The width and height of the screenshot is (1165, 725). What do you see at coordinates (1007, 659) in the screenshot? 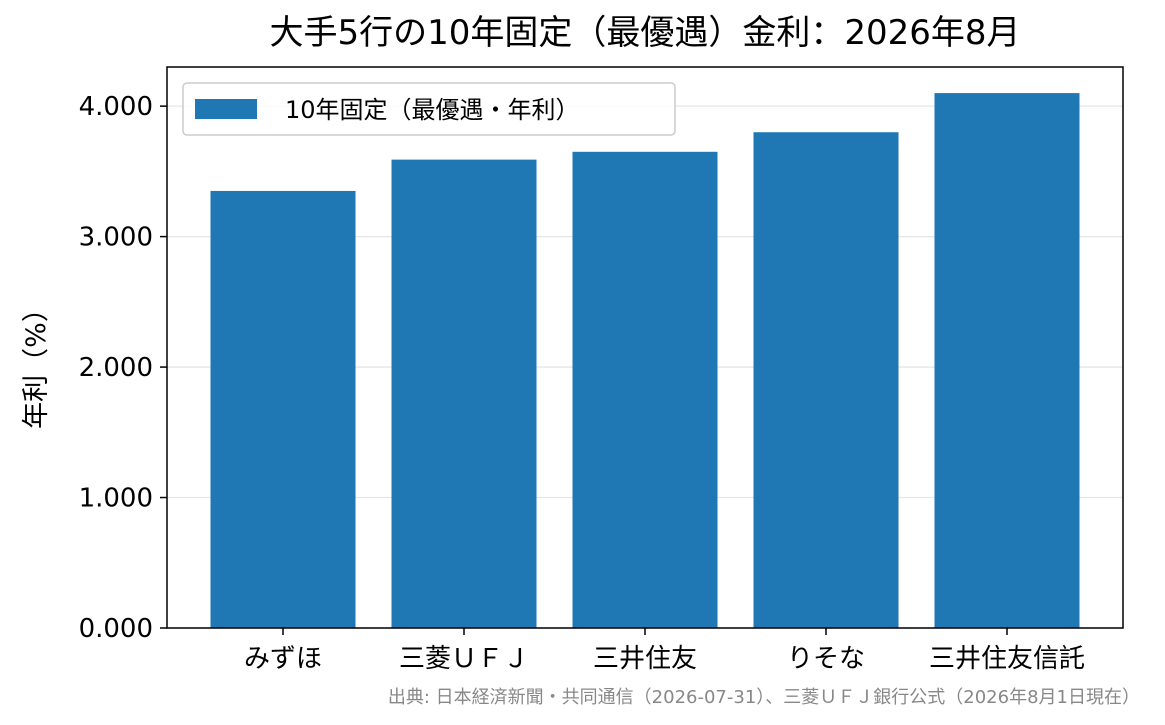
I see `x-tick-label: 三井住友信託` at bounding box center [1007, 659].